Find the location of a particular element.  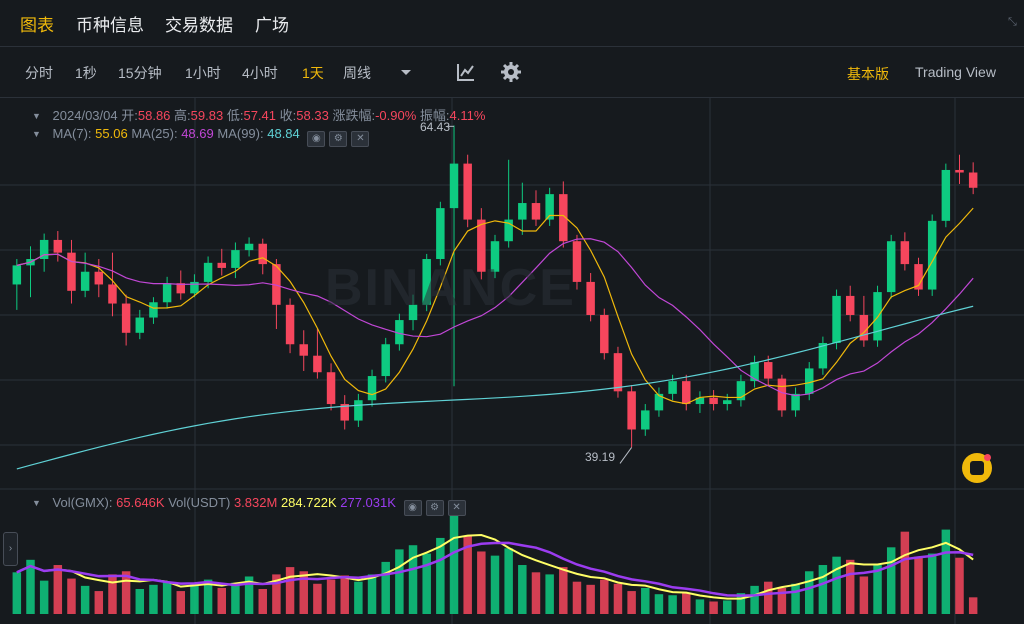

volume-ma2-line is located at coordinates (495, 569).